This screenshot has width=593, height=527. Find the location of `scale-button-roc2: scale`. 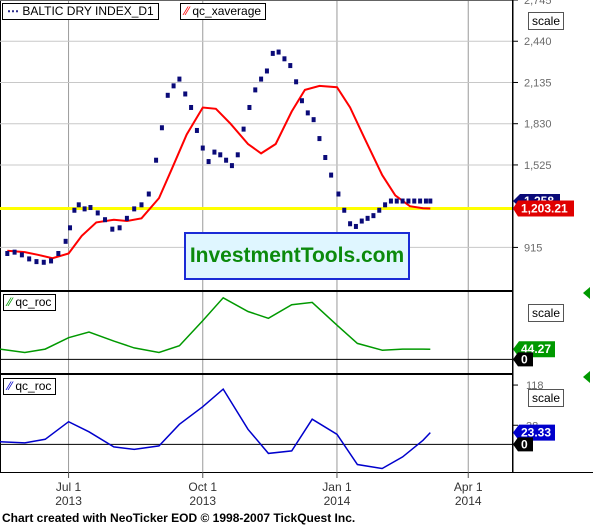

scale-button-roc2: scale is located at coordinates (546, 398).